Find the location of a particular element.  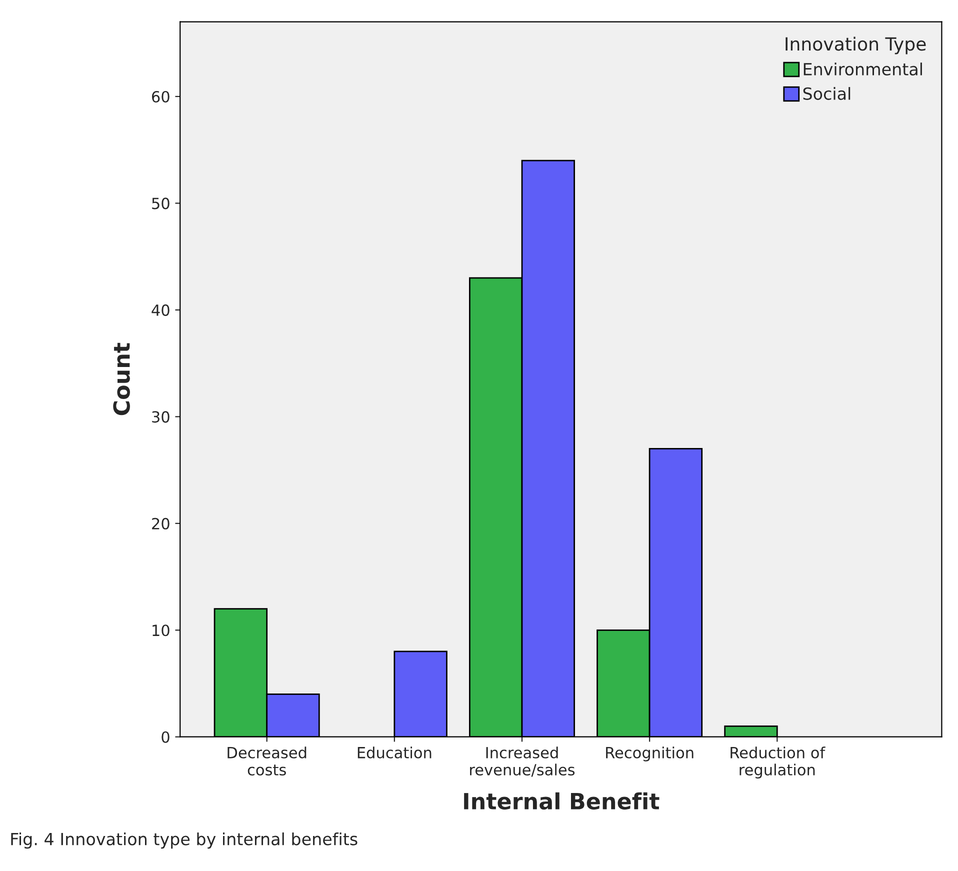

y-tick-label: 50 is located at coordinates (161, 204).